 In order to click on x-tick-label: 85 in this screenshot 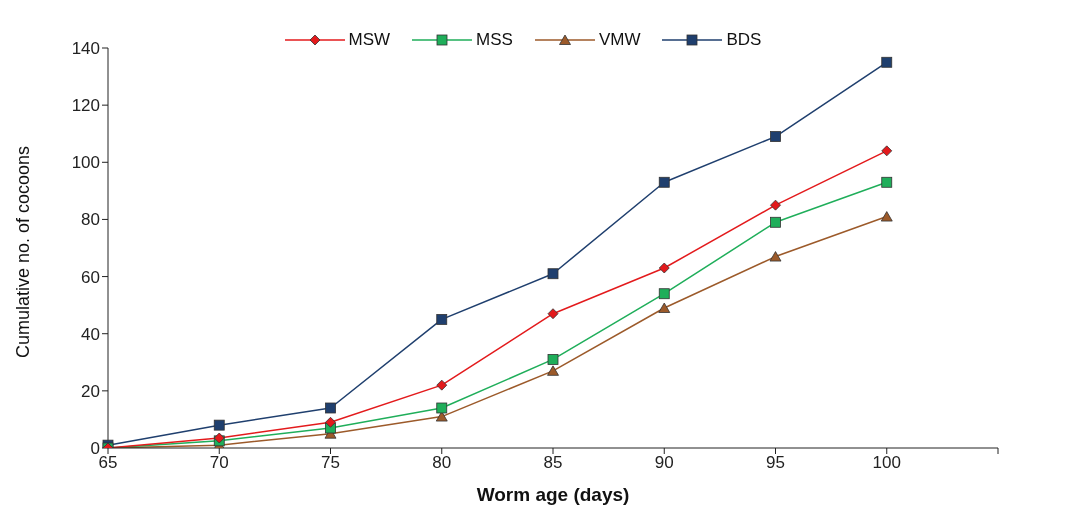, I will do `click(553, 463)`.